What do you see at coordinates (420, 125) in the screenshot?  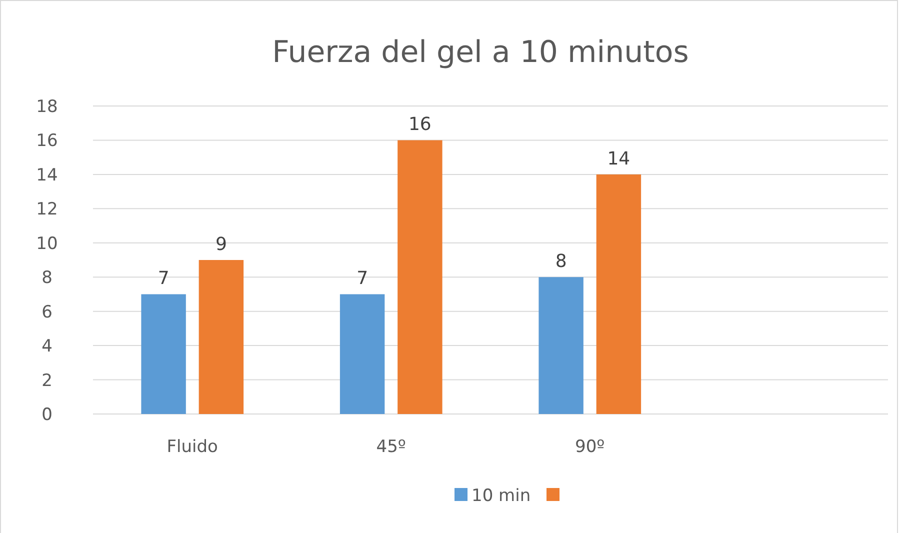 I see `data-label: 16` at bounding box center [420, 125].